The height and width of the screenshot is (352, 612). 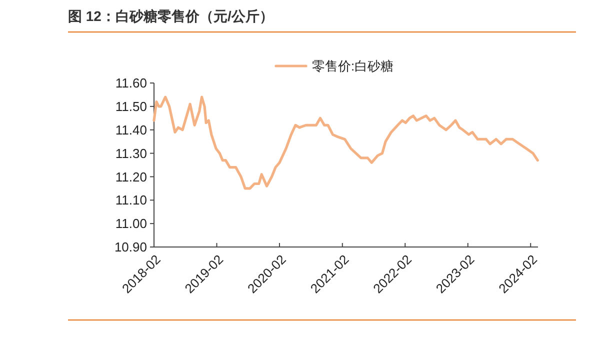 What do you see at coordinates (131, 83) in the screenshot?
I see `y-tick-label: 11.60` at bounding box center [131, 83].